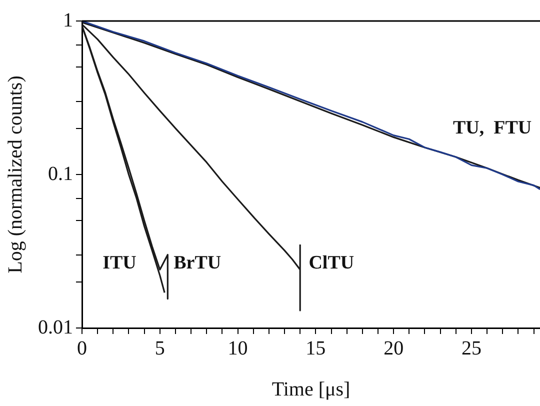 Image resolution: width=540 pixels, height=406 pixels. Describe the element at coordinates (159, 348) in the screenshot. I see `x-tick-label: 5` at that location.